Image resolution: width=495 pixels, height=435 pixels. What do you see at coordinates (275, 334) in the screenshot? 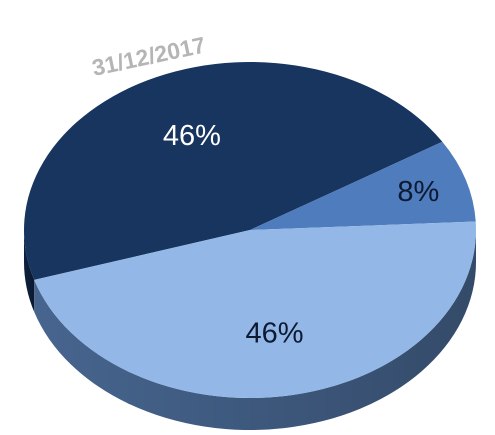
I see `slice-label-3: 46%` at bounding box center [275, 334].